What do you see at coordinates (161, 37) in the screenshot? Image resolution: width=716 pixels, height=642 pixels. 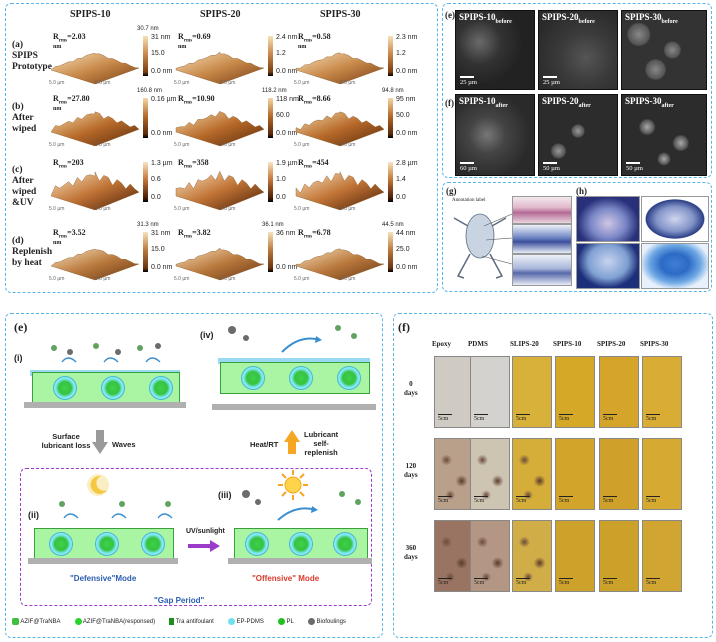 I see `color-bar-tick: 31 nm` at bounding box center [161, 37].